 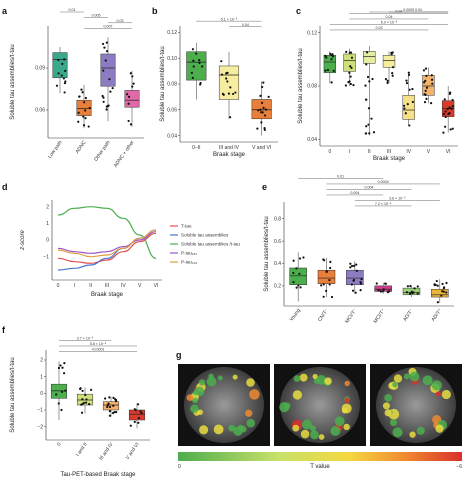 I want to click on panel-f-box, so click(x=59, y=391).